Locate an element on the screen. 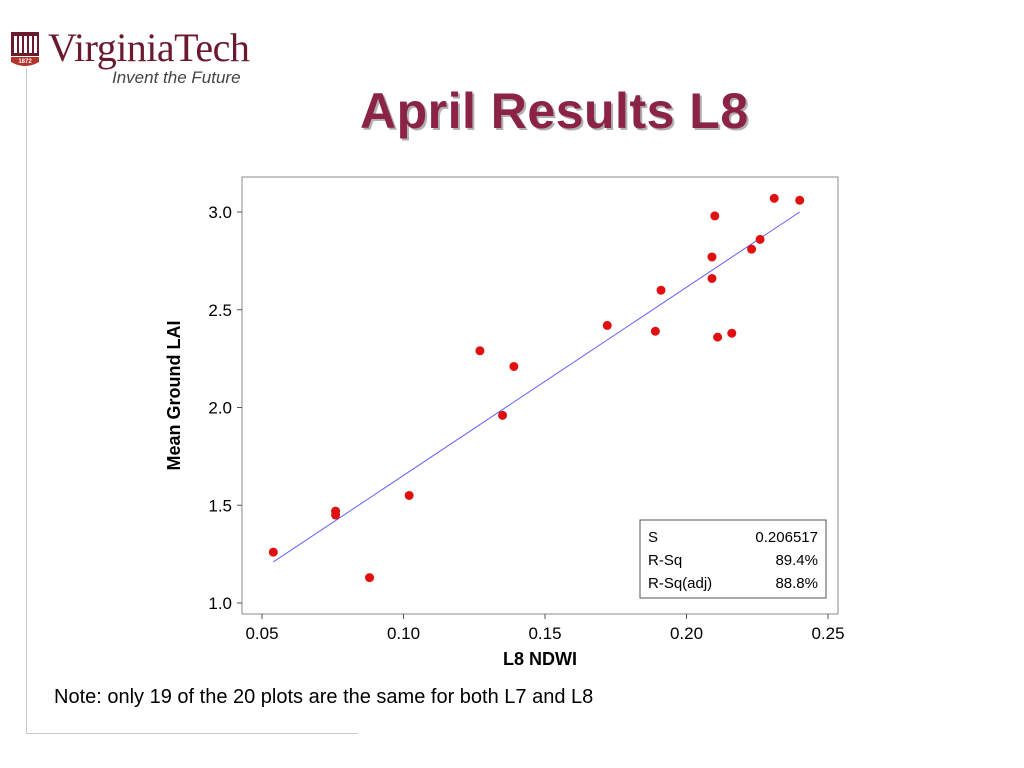 This screenshot has height=768, width=1024. y-tick-label: 3.0 is located at coordinates (220, 212).